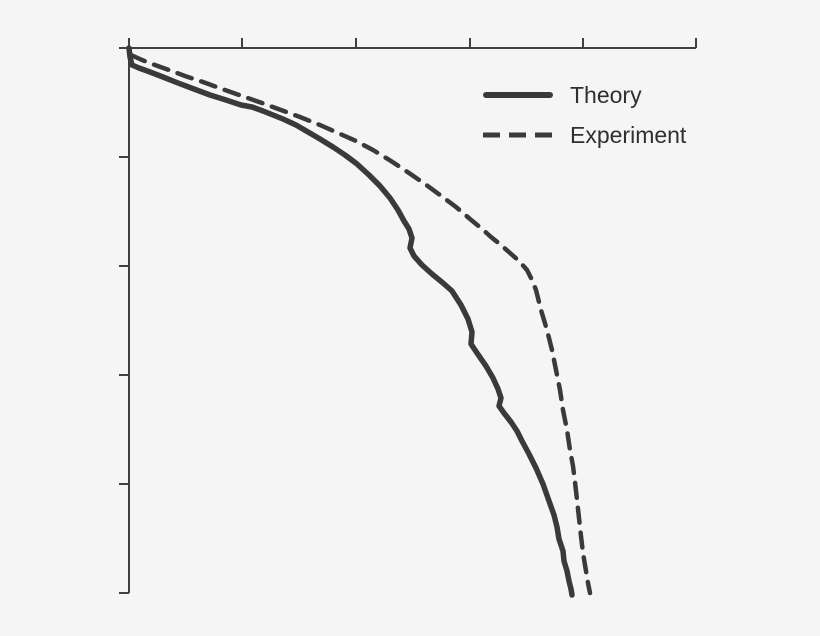  Describe the element at coordinates (518, 95) in the screenshot. I see `solid-line-swatch` at that location.